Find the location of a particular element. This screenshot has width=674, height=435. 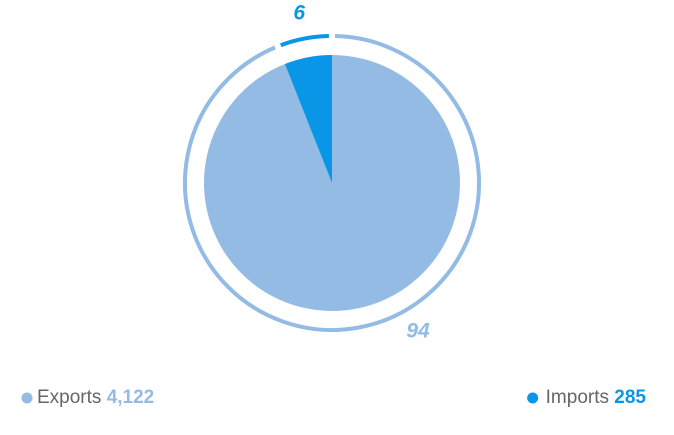

legend-name: Exports is located at coordinates (69, 397).